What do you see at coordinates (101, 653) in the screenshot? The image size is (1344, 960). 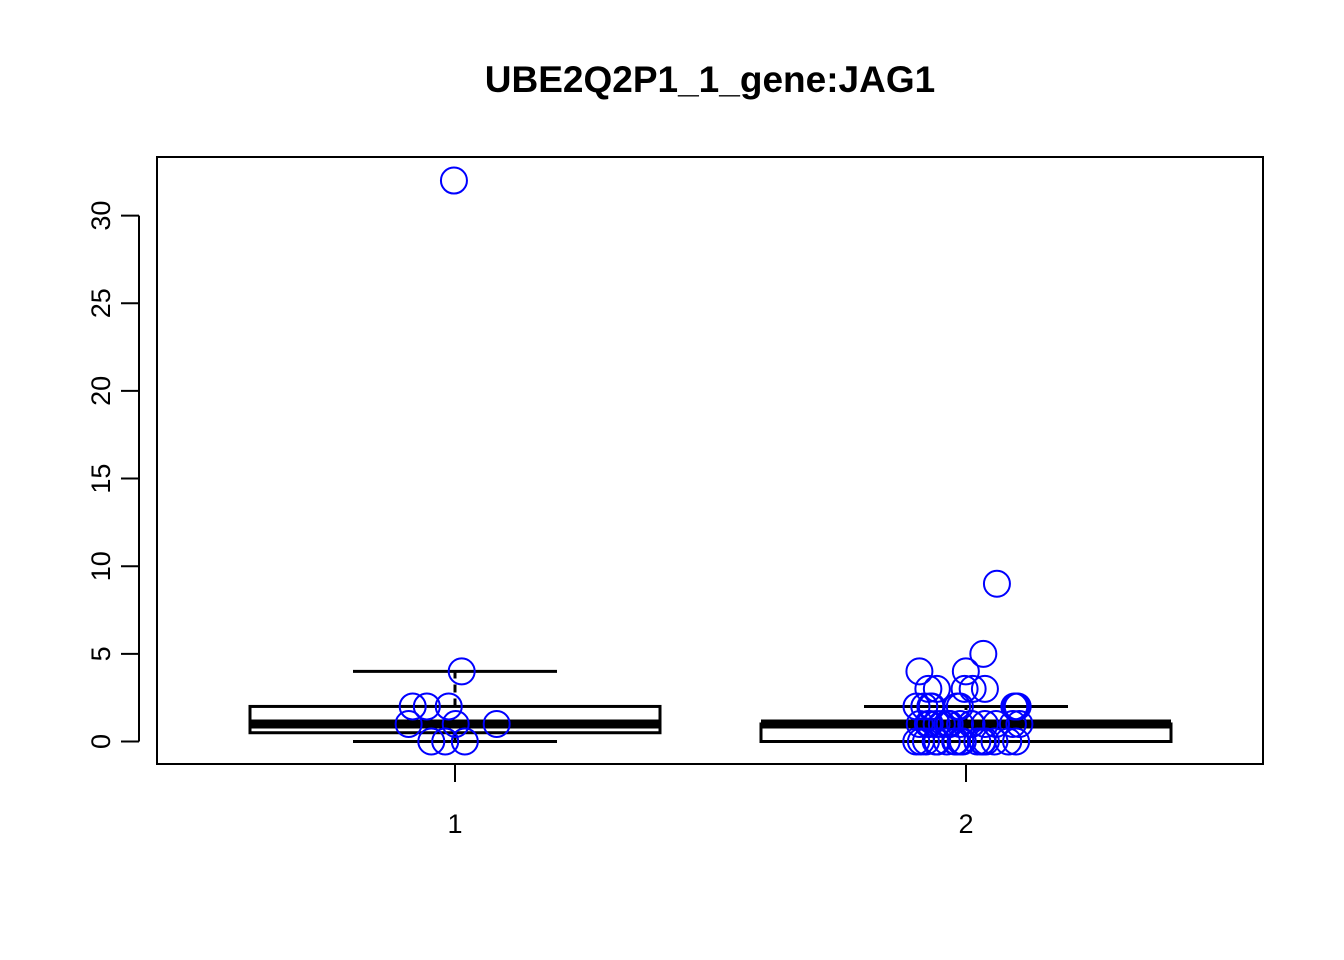 I see `y-tick-label-1: 5` at bounding box center [101, 653].